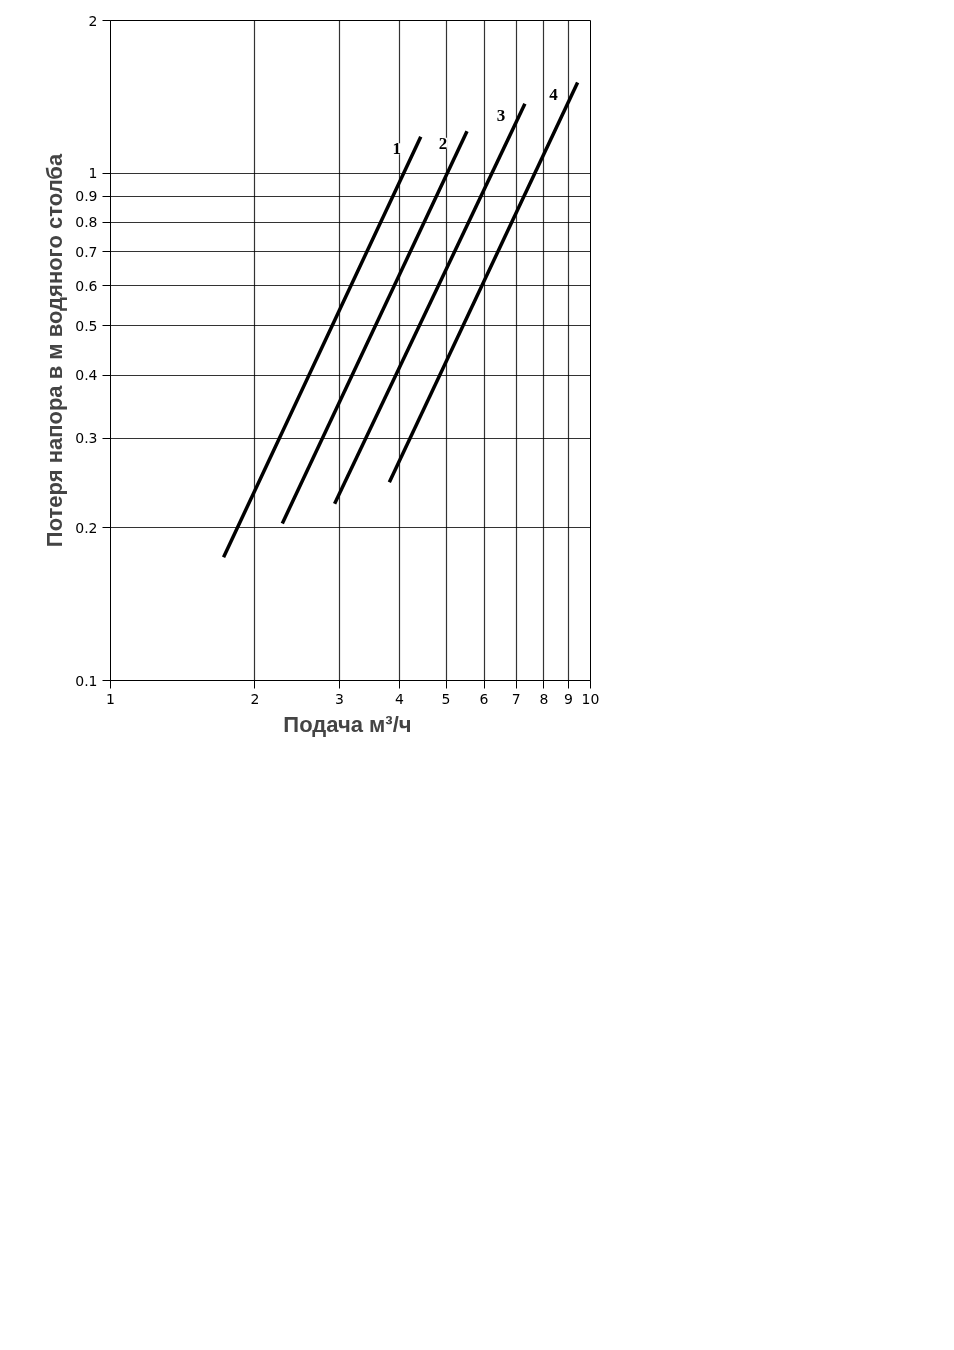 This screenshot has height=1350, width=954. Describe the element at coordinates (86, 285) in the screenshot. I see `y-tick-label: 0.6` at that location.